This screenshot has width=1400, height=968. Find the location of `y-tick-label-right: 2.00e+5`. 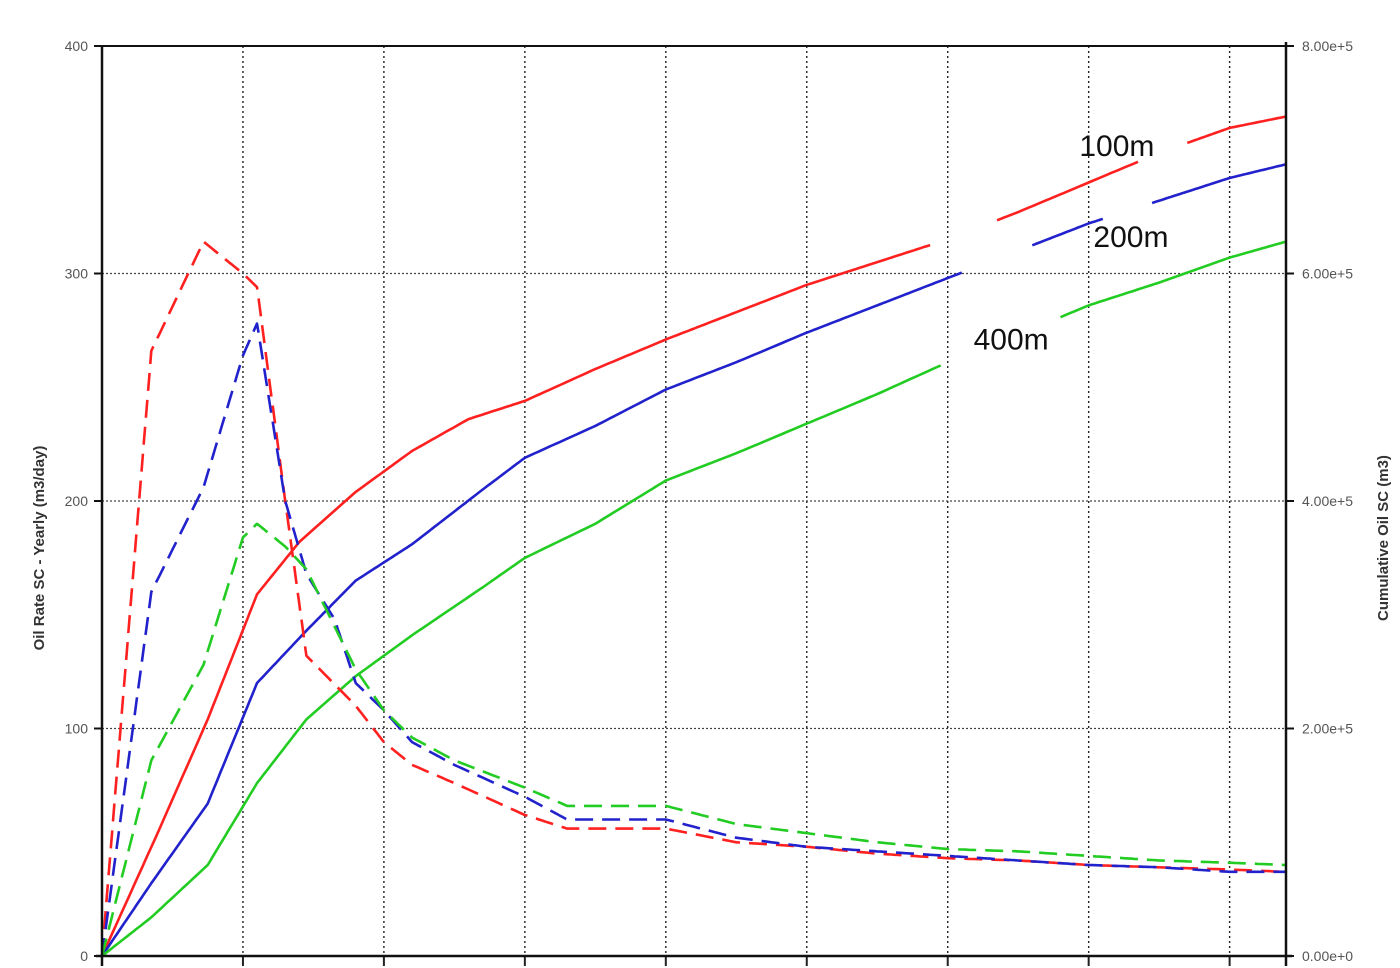

y-tick-label-right: 2.00e+5 is located at coordinates (1327, 729).